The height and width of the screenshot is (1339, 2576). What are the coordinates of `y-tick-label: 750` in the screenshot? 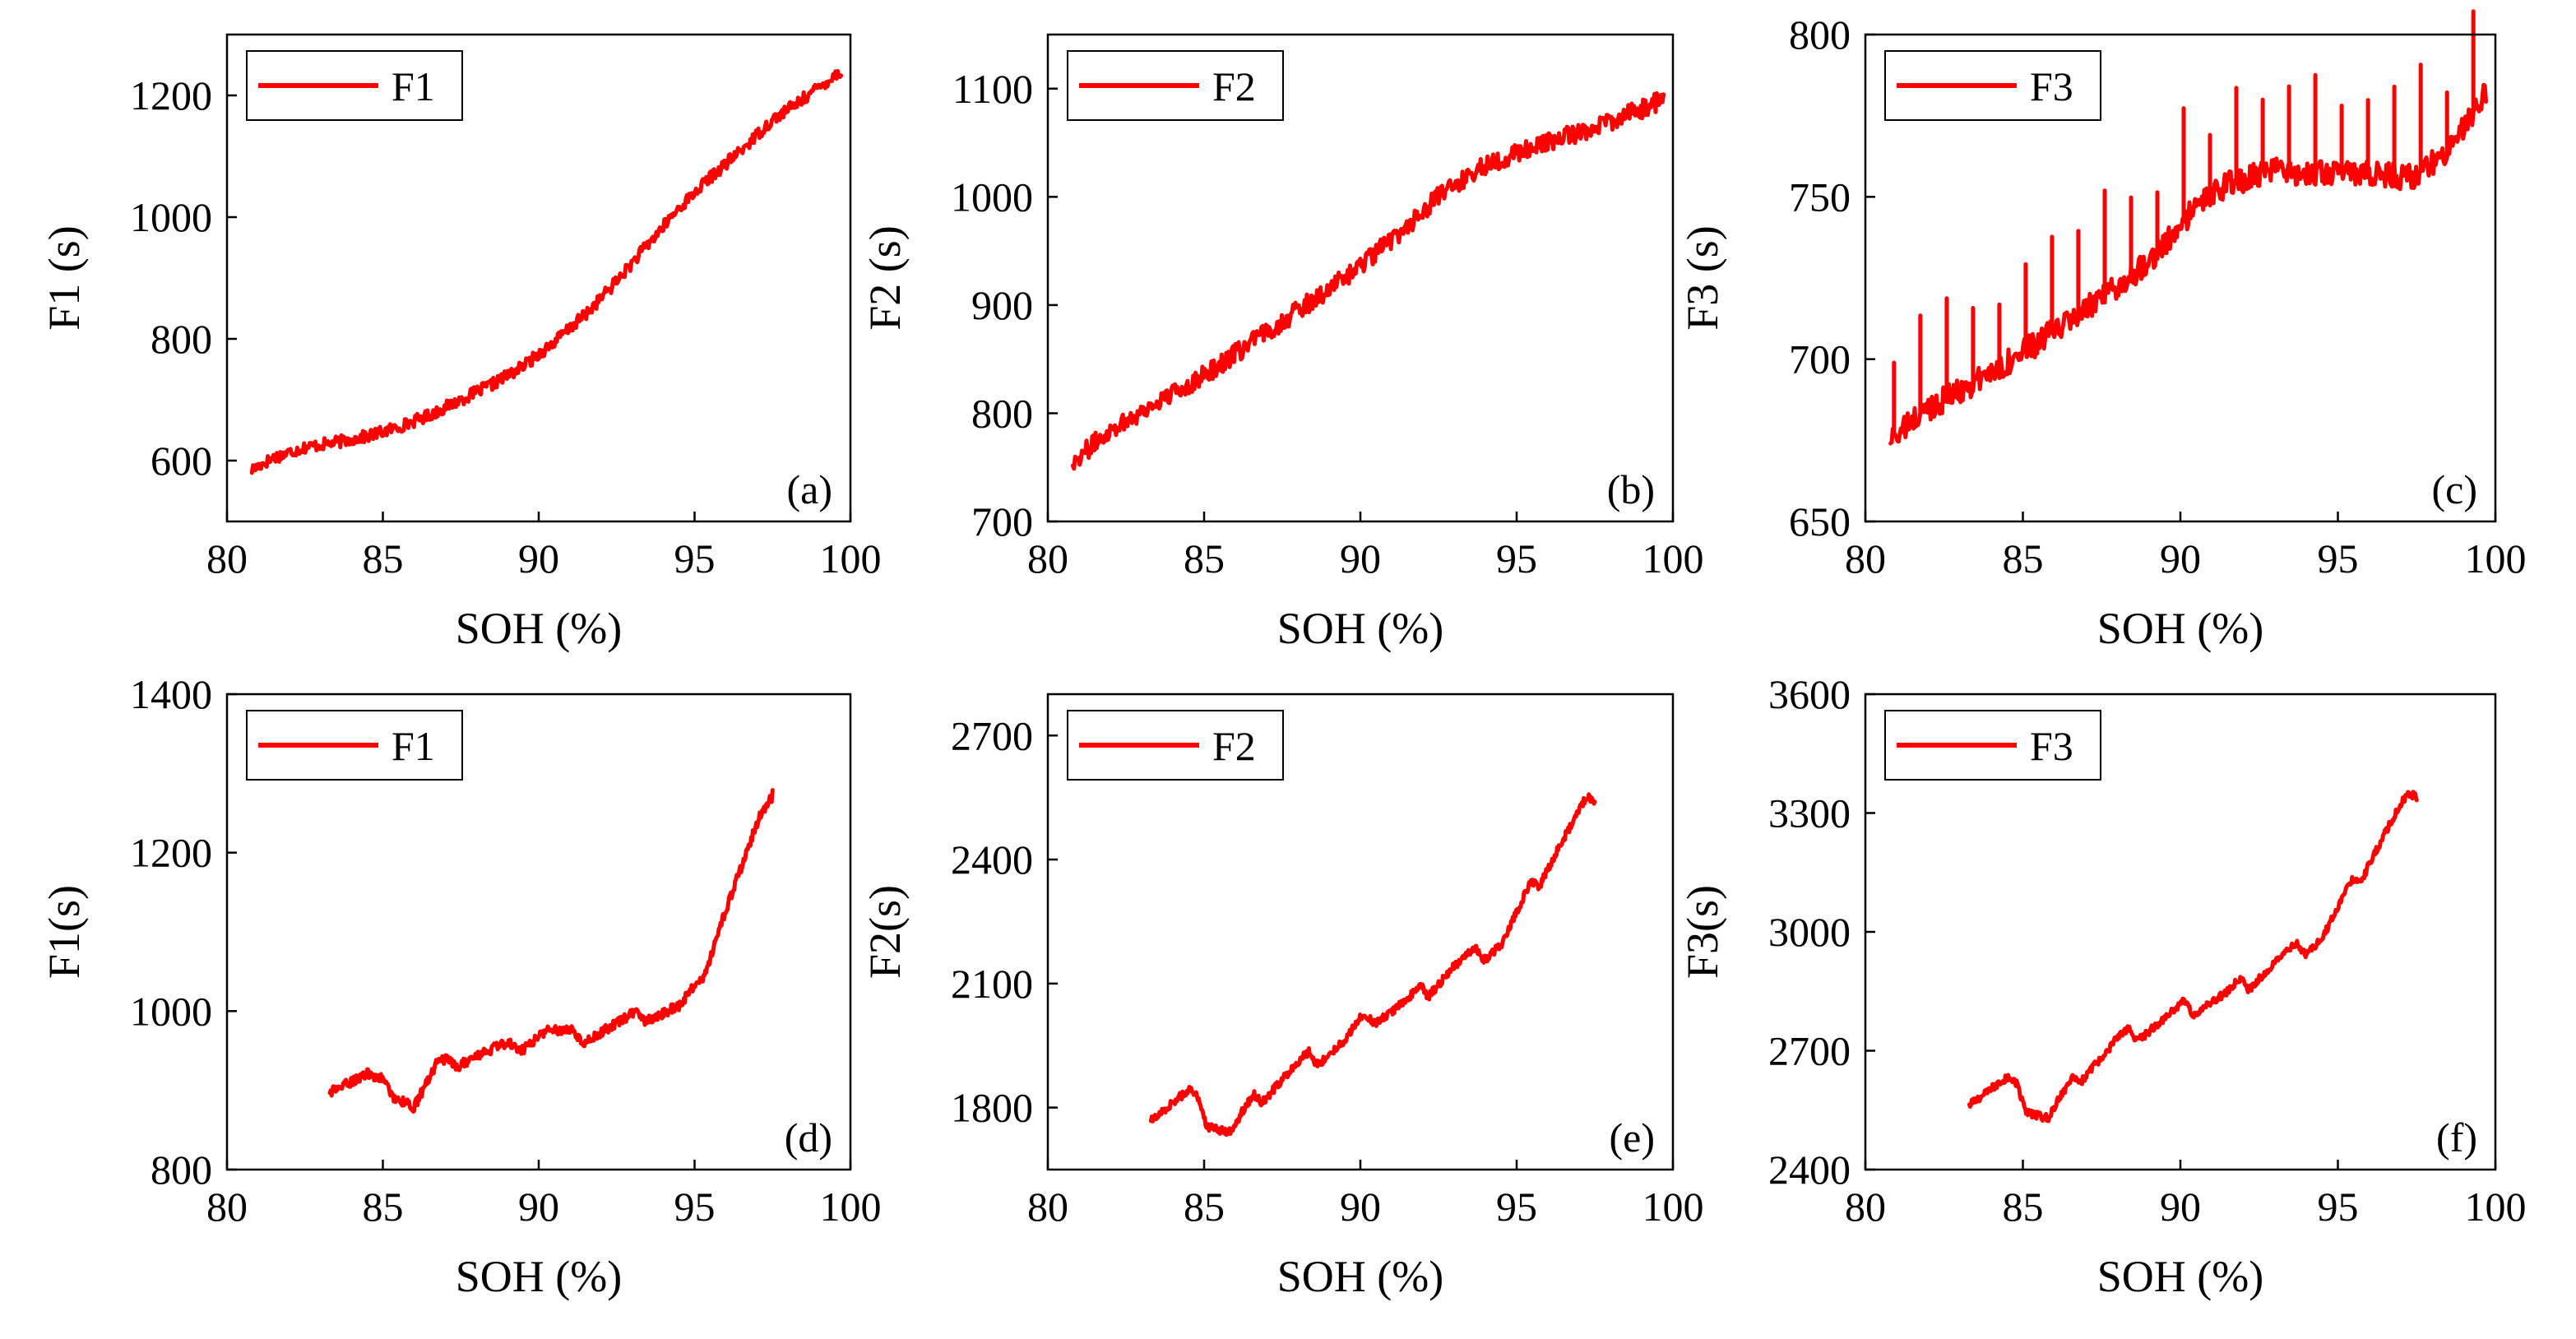 It's located at (1820, 197).